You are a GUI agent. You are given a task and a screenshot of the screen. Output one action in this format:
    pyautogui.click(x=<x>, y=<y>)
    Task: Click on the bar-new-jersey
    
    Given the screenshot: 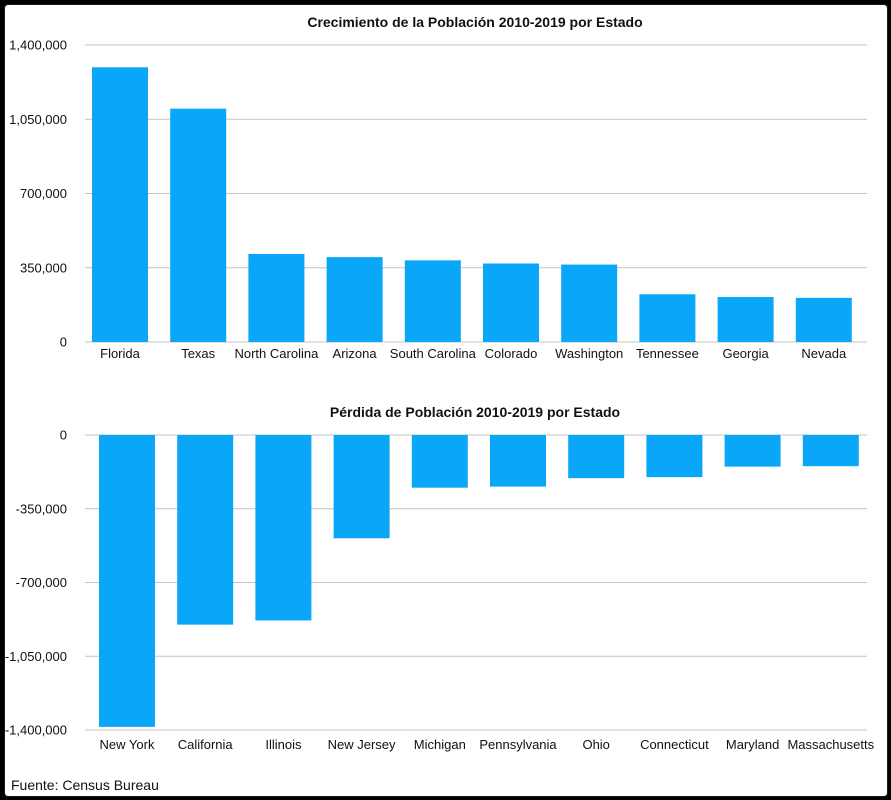 What is the action you would take?
    pyautogui.click(x=361, y=487)
    